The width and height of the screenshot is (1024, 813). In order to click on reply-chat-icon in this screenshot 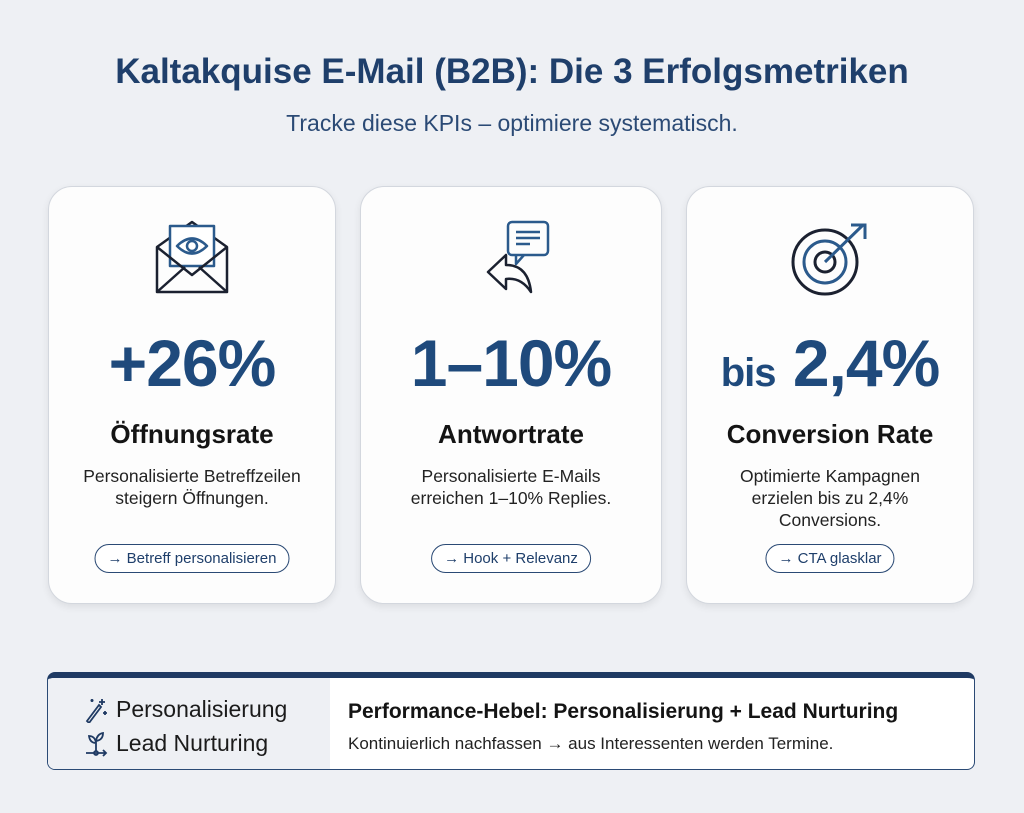, I will do `click(518, 257)`.